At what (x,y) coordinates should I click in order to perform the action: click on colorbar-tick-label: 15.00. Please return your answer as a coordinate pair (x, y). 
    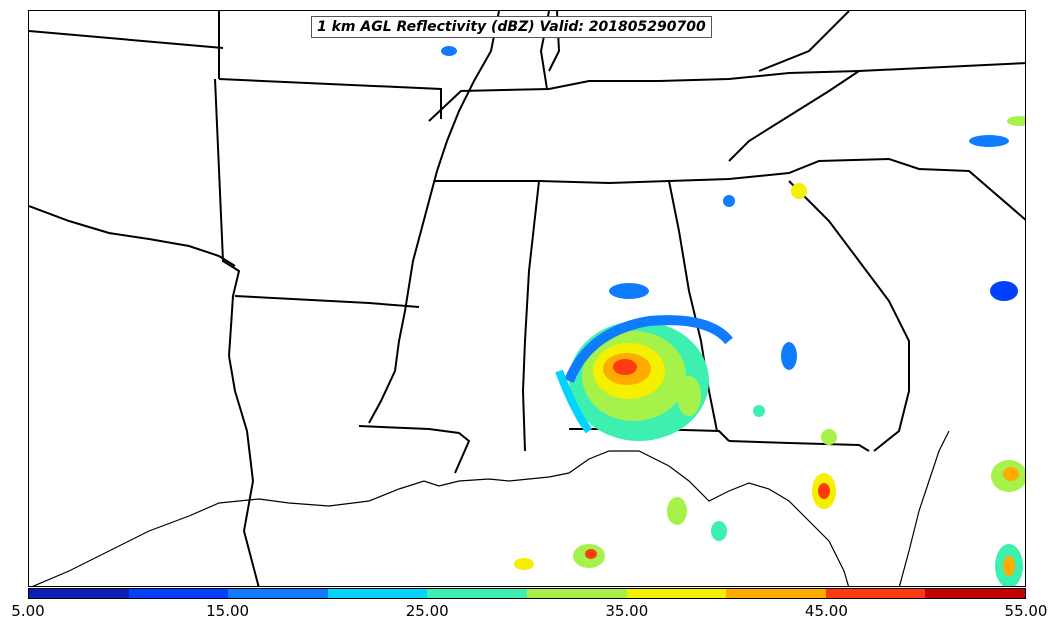
    Looking at the image, I should click on (228, 611).